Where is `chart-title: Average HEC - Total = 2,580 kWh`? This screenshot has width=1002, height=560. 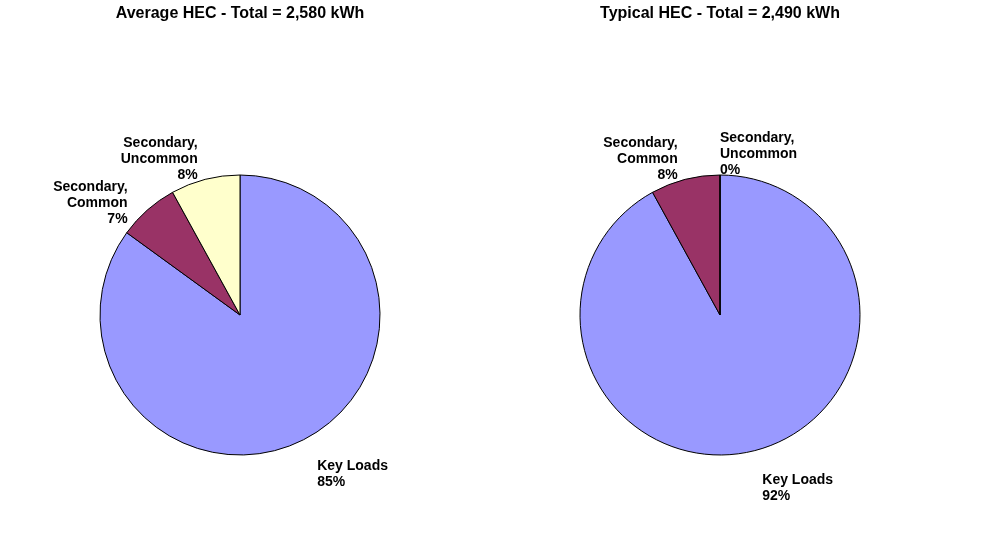 chart-title: Average HEC - Total = 2,580 kWh is located at coordinates (240, 12).